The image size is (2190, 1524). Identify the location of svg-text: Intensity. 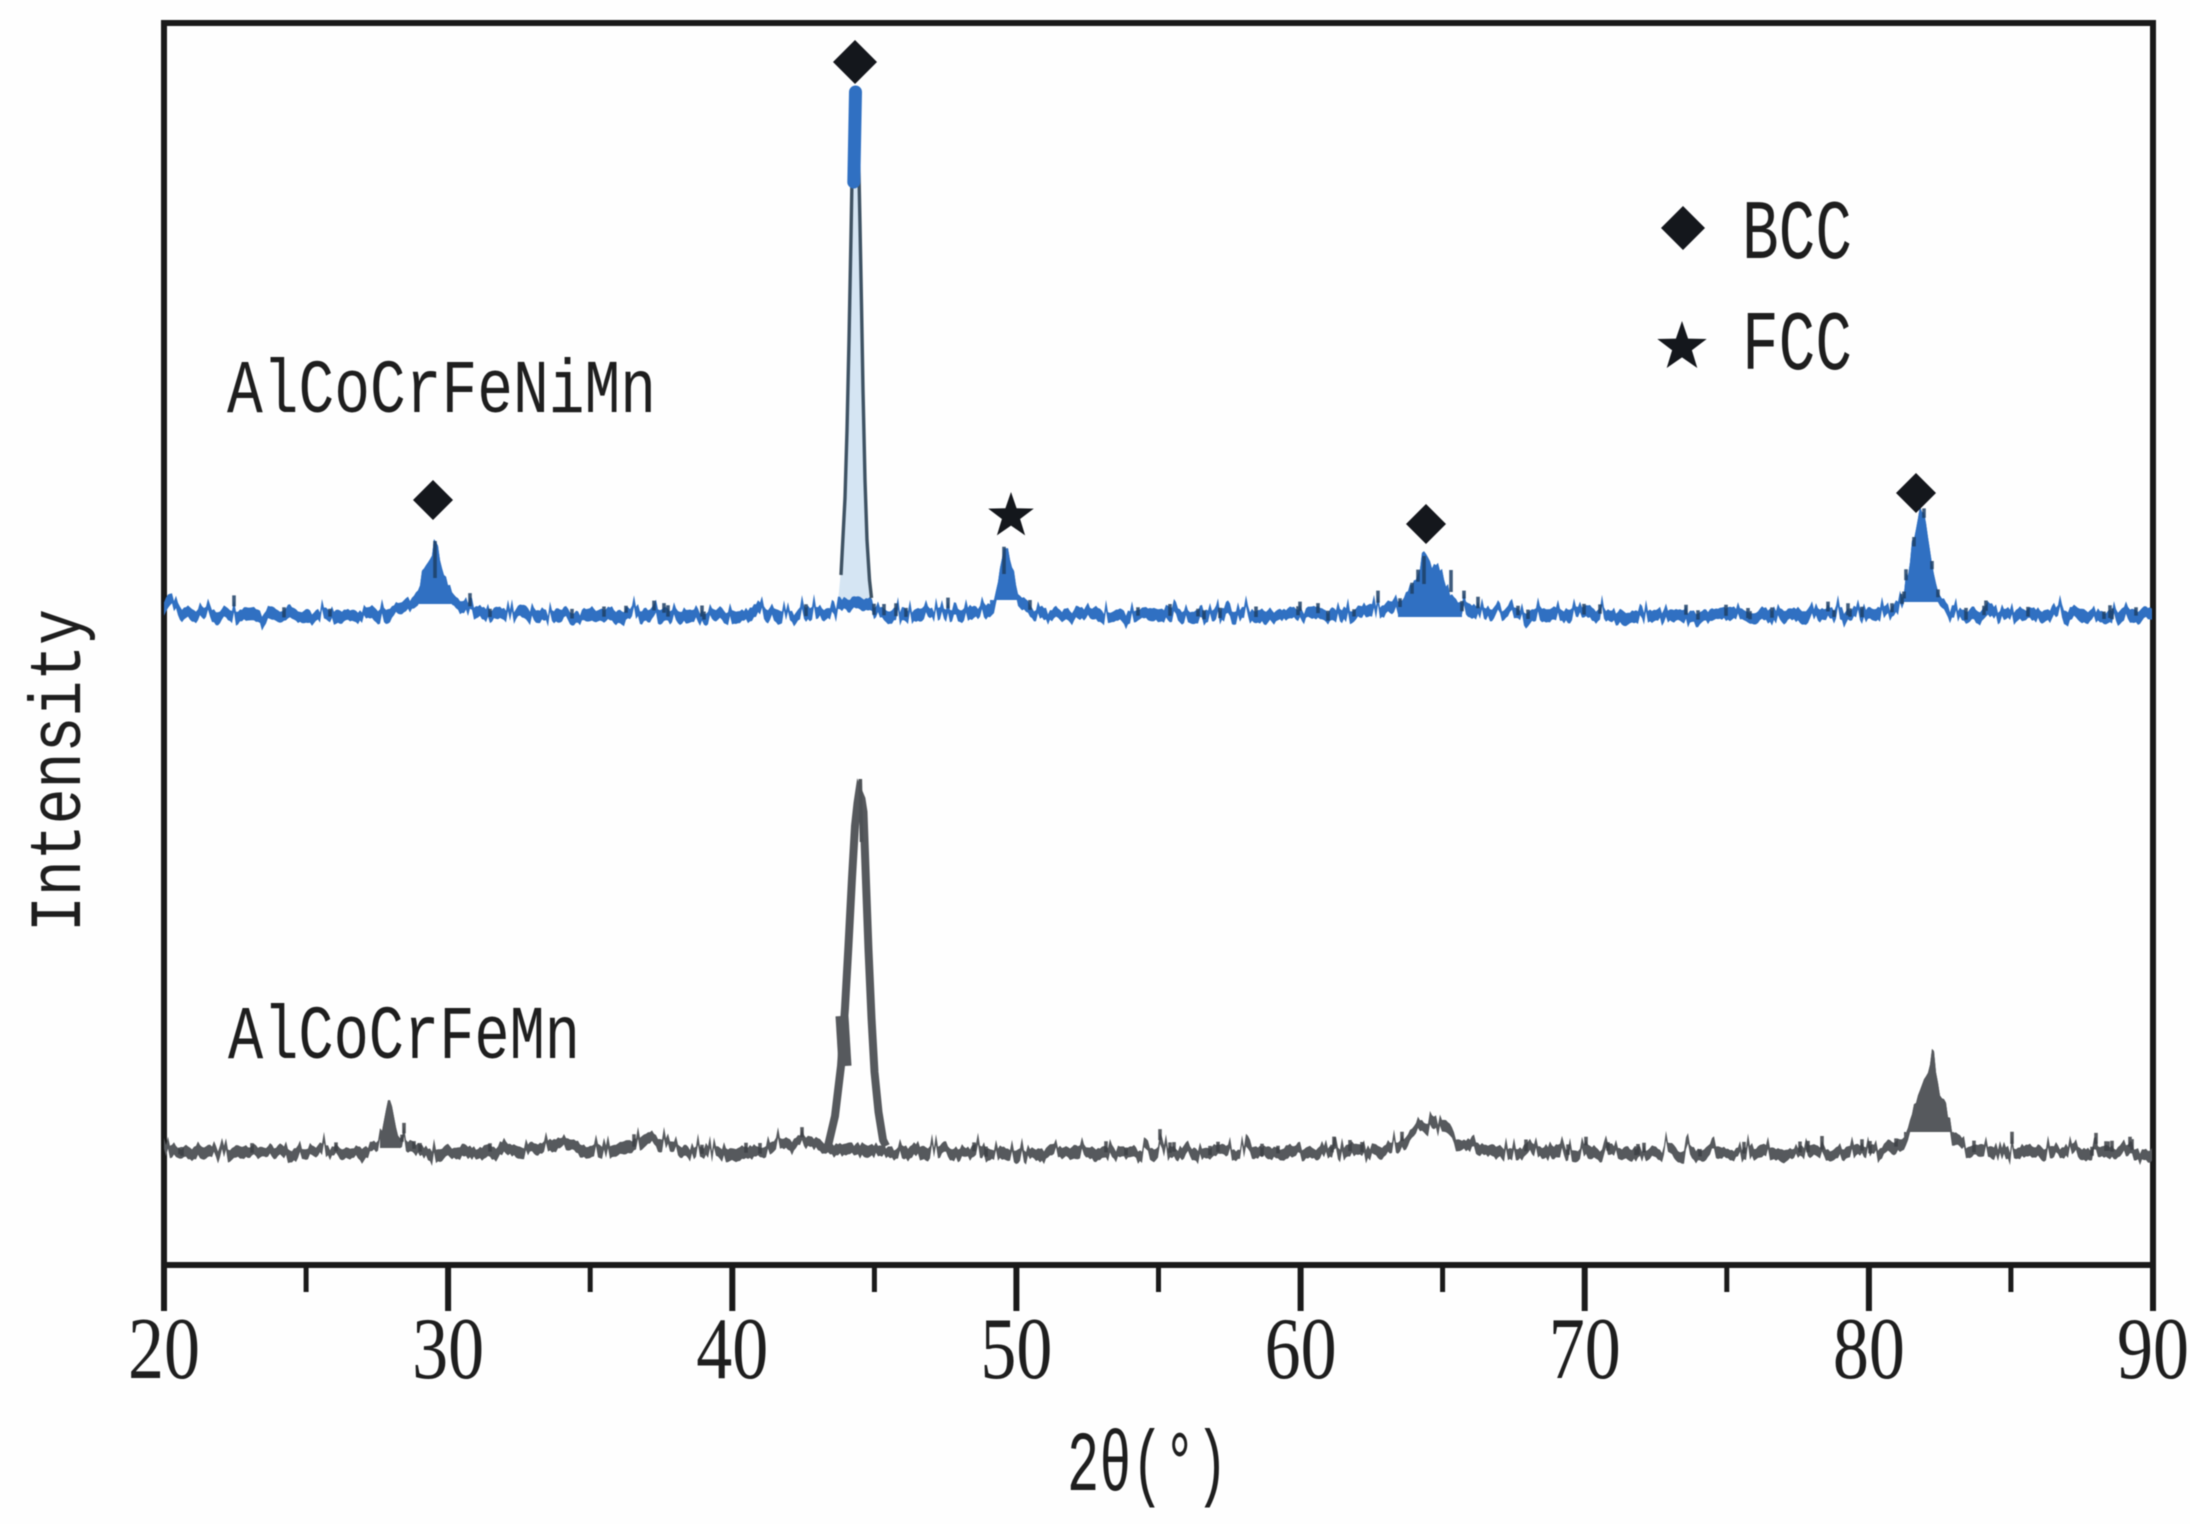
(60, 770).